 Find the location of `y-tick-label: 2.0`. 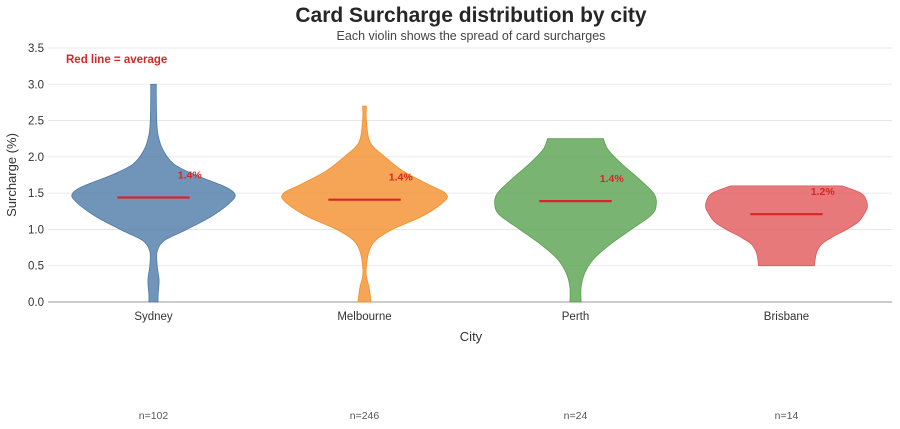

y-tick-label: 2.0 is located at coordinates (36, 158).